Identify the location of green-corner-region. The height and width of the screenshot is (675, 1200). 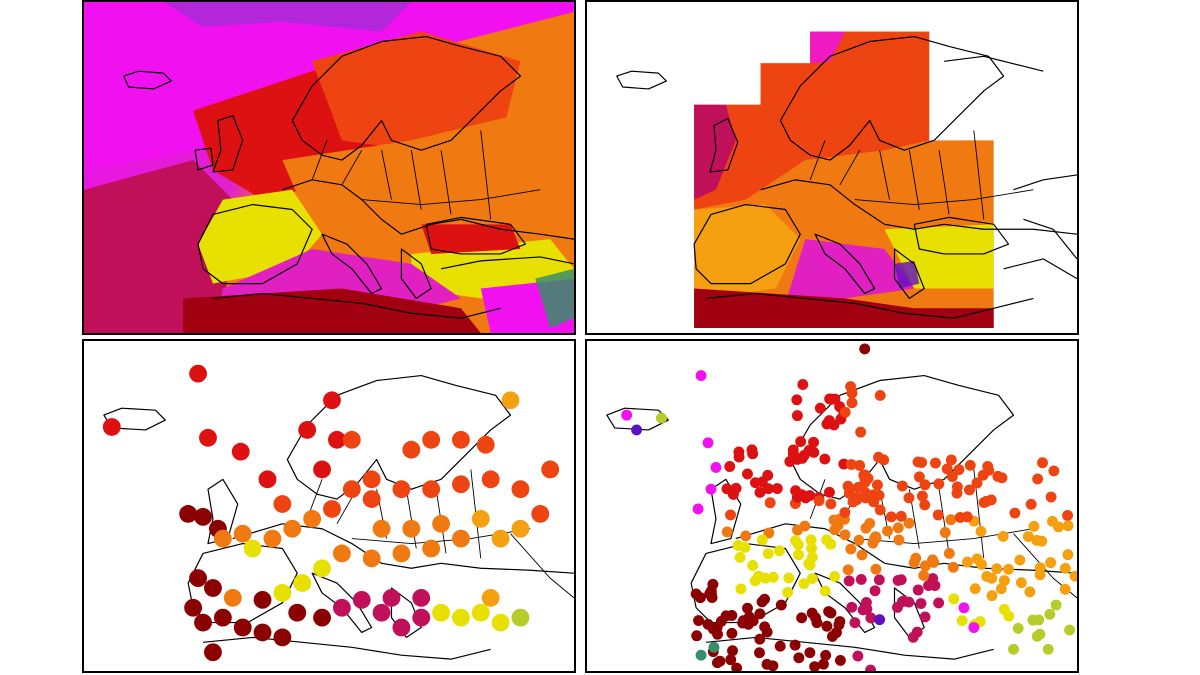
(554, 298).